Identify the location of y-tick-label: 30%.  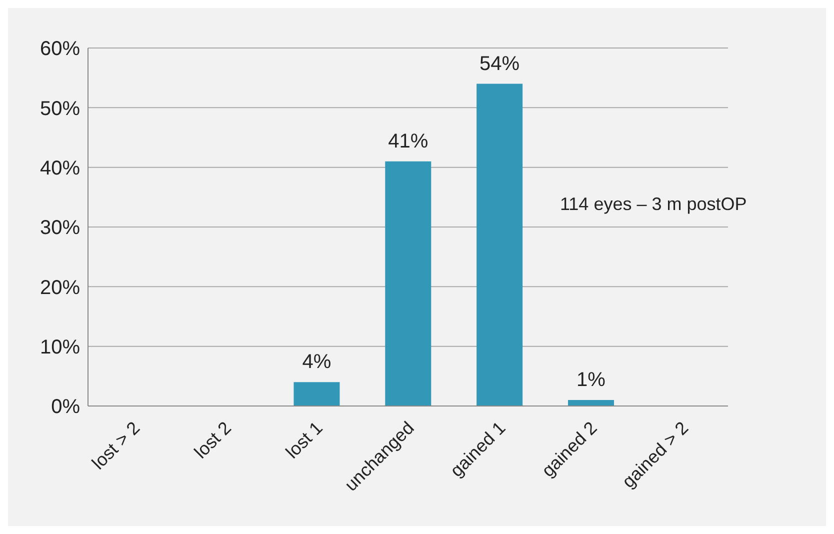
(60, 228).